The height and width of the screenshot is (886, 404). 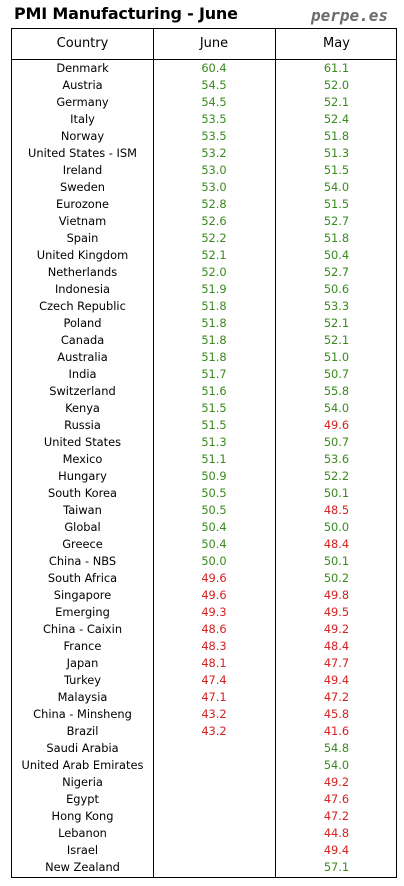 What do you see at coordinates (82, 578) in the screenshot?
I see `country-cell: South Africa` at bounding box center [82, 578].